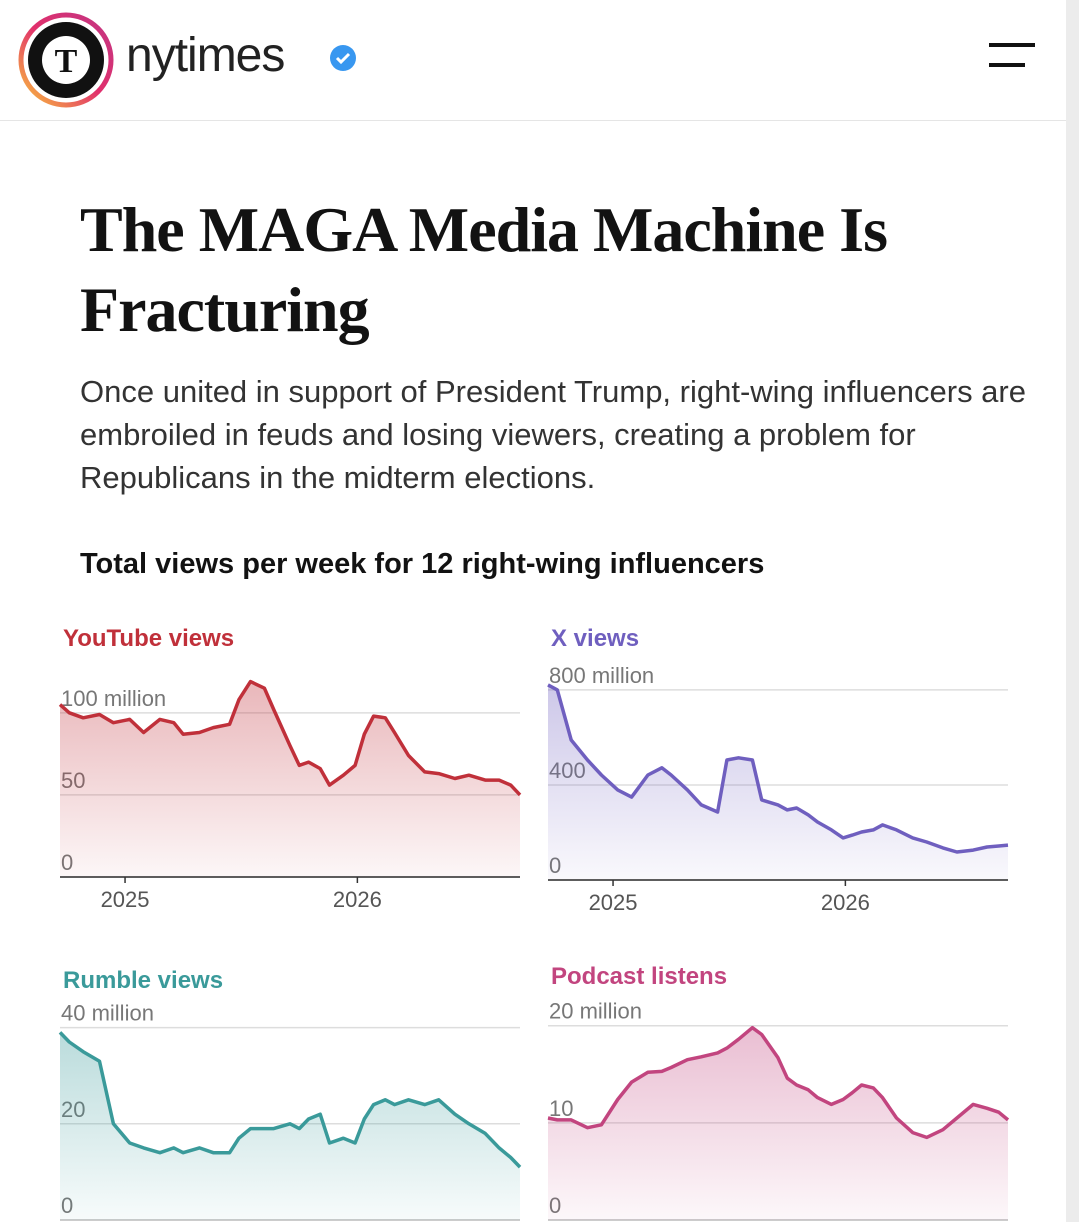 Image resolution: width=1079 pixels, height=1222 pixels. Describe the element at coordinates (595, 1011) in the screenshot. I see `y-tick-label: 20 million` at that location.